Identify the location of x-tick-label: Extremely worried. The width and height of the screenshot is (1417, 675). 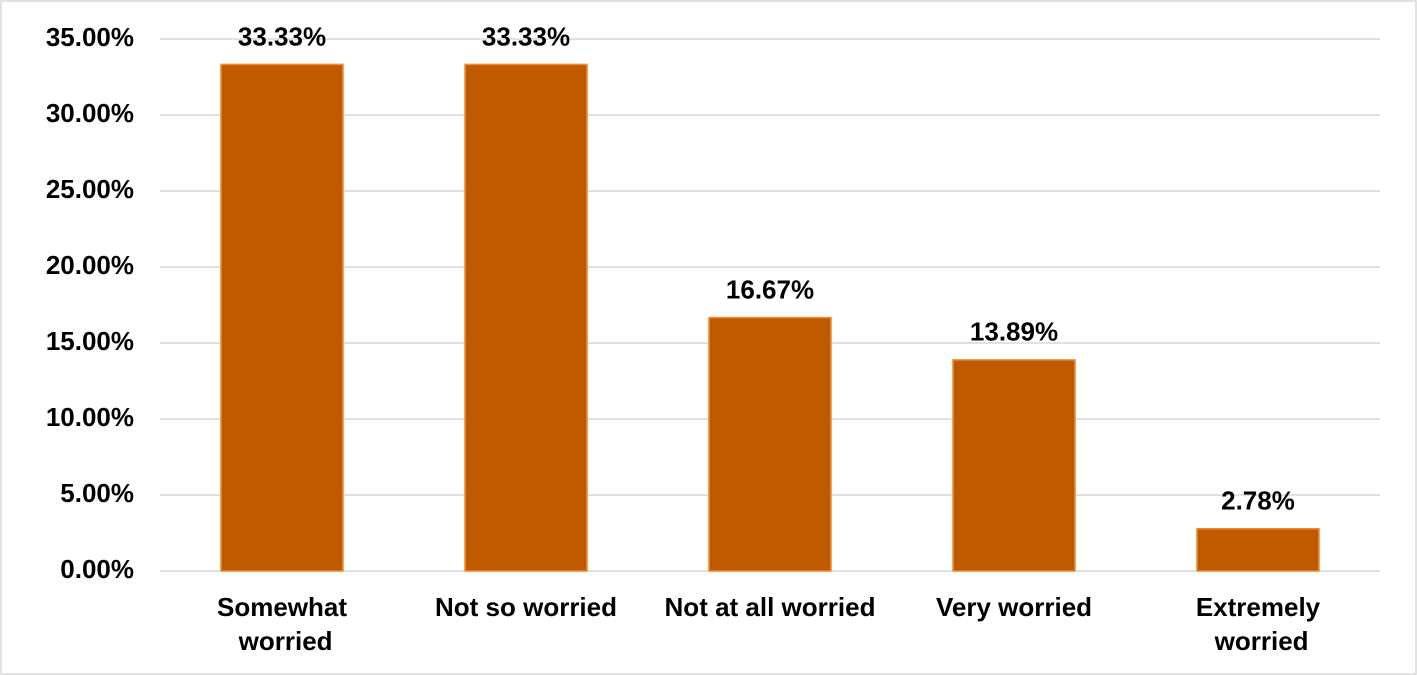
(1258, 624).